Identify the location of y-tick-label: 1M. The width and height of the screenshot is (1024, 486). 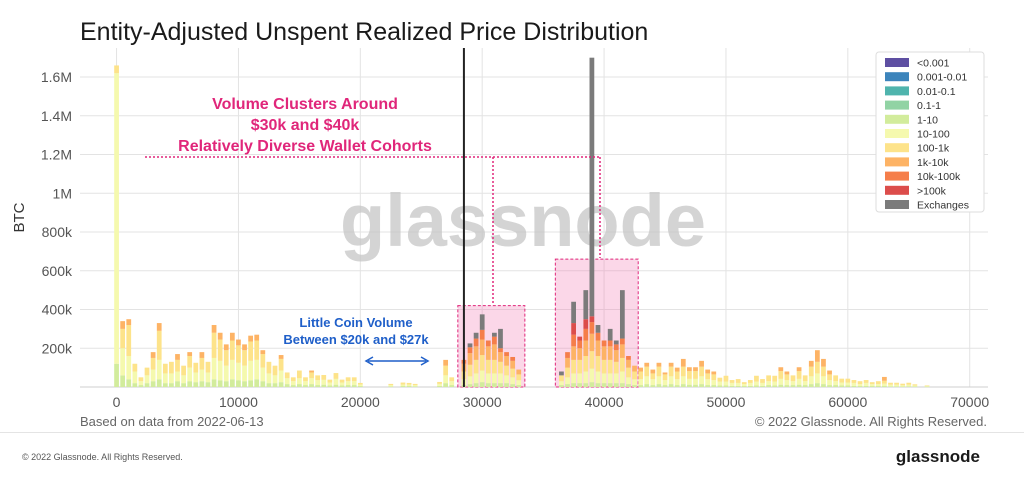
(62, 193).